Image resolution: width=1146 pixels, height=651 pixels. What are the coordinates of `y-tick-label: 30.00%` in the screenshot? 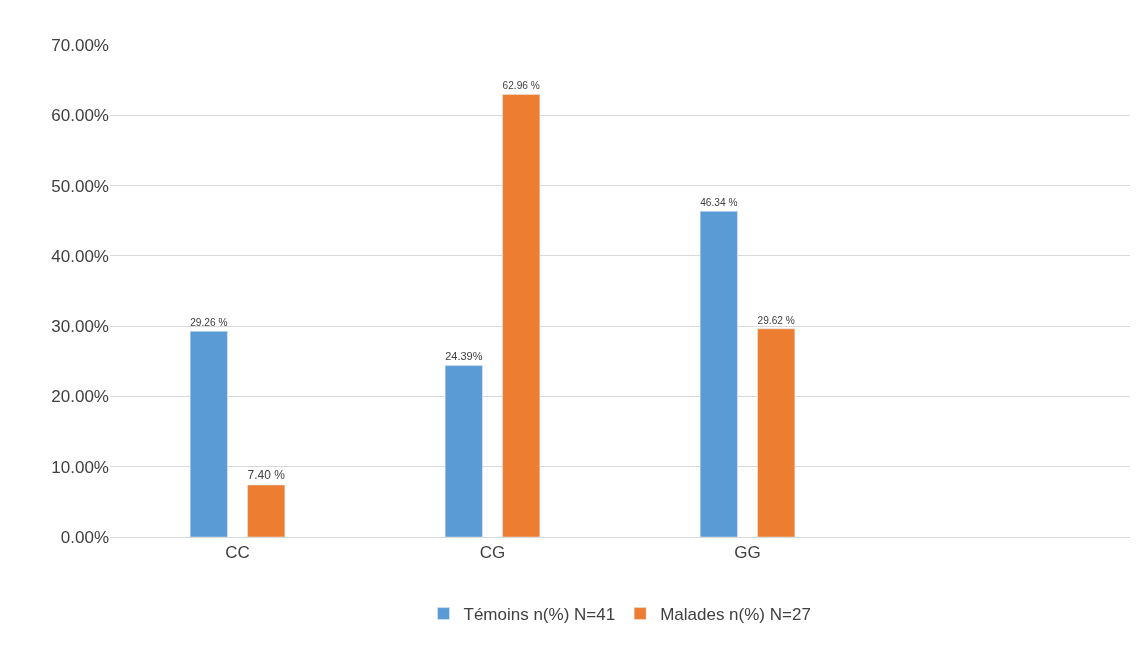 It's located at (80, 327).